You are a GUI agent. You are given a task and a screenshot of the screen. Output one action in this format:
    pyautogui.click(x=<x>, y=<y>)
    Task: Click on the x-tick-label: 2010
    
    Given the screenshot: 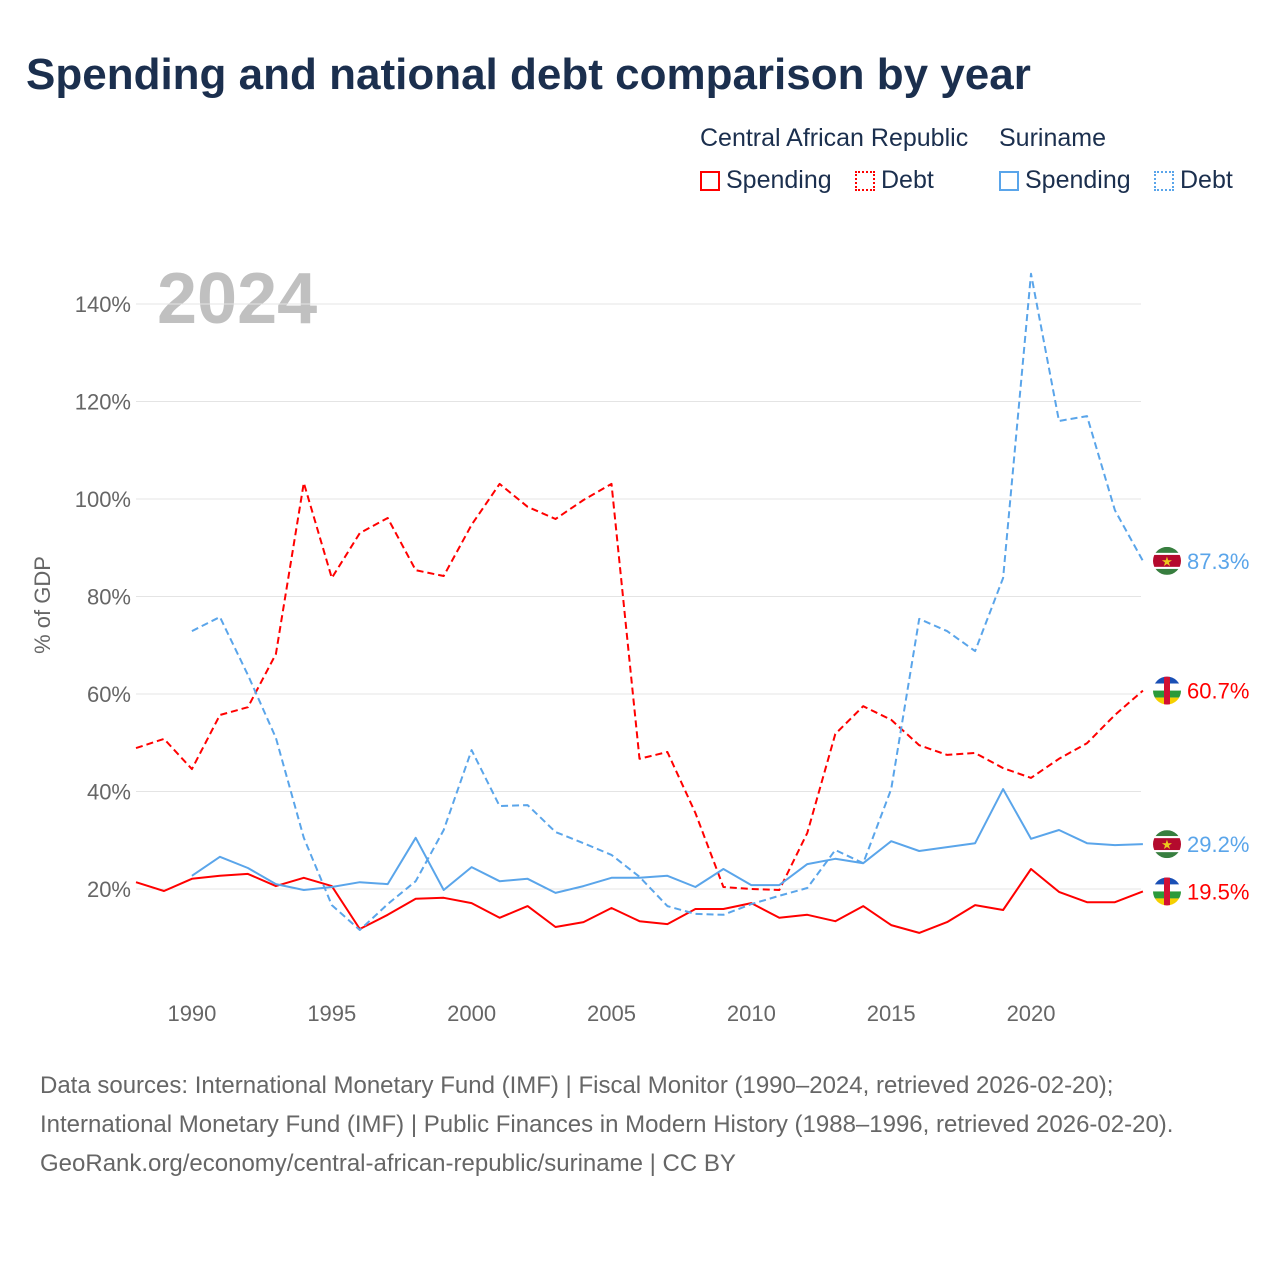 What is the action you would take?
    pyautogui.click(x=751, y=1013)
    